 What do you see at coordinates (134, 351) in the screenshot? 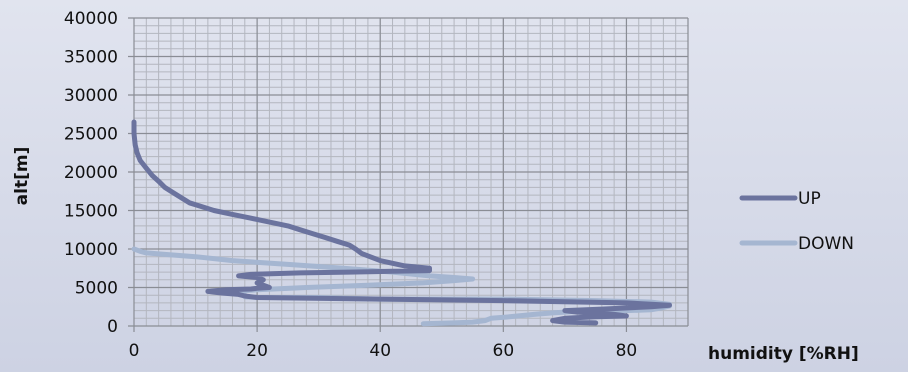
I see `x-tick-label: 0` at bounding box center [134, 351].